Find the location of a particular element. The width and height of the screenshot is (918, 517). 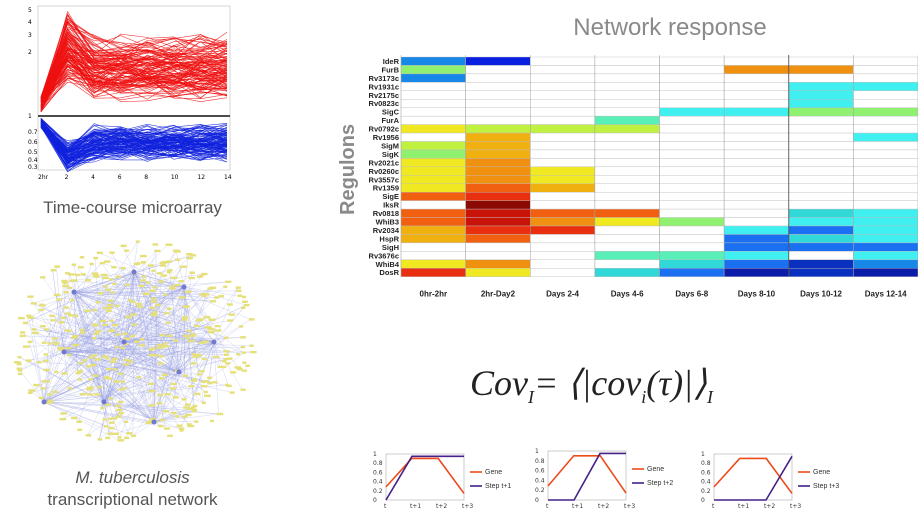

heatmap-row-label: IdeR is located at coordinates (391, 61).